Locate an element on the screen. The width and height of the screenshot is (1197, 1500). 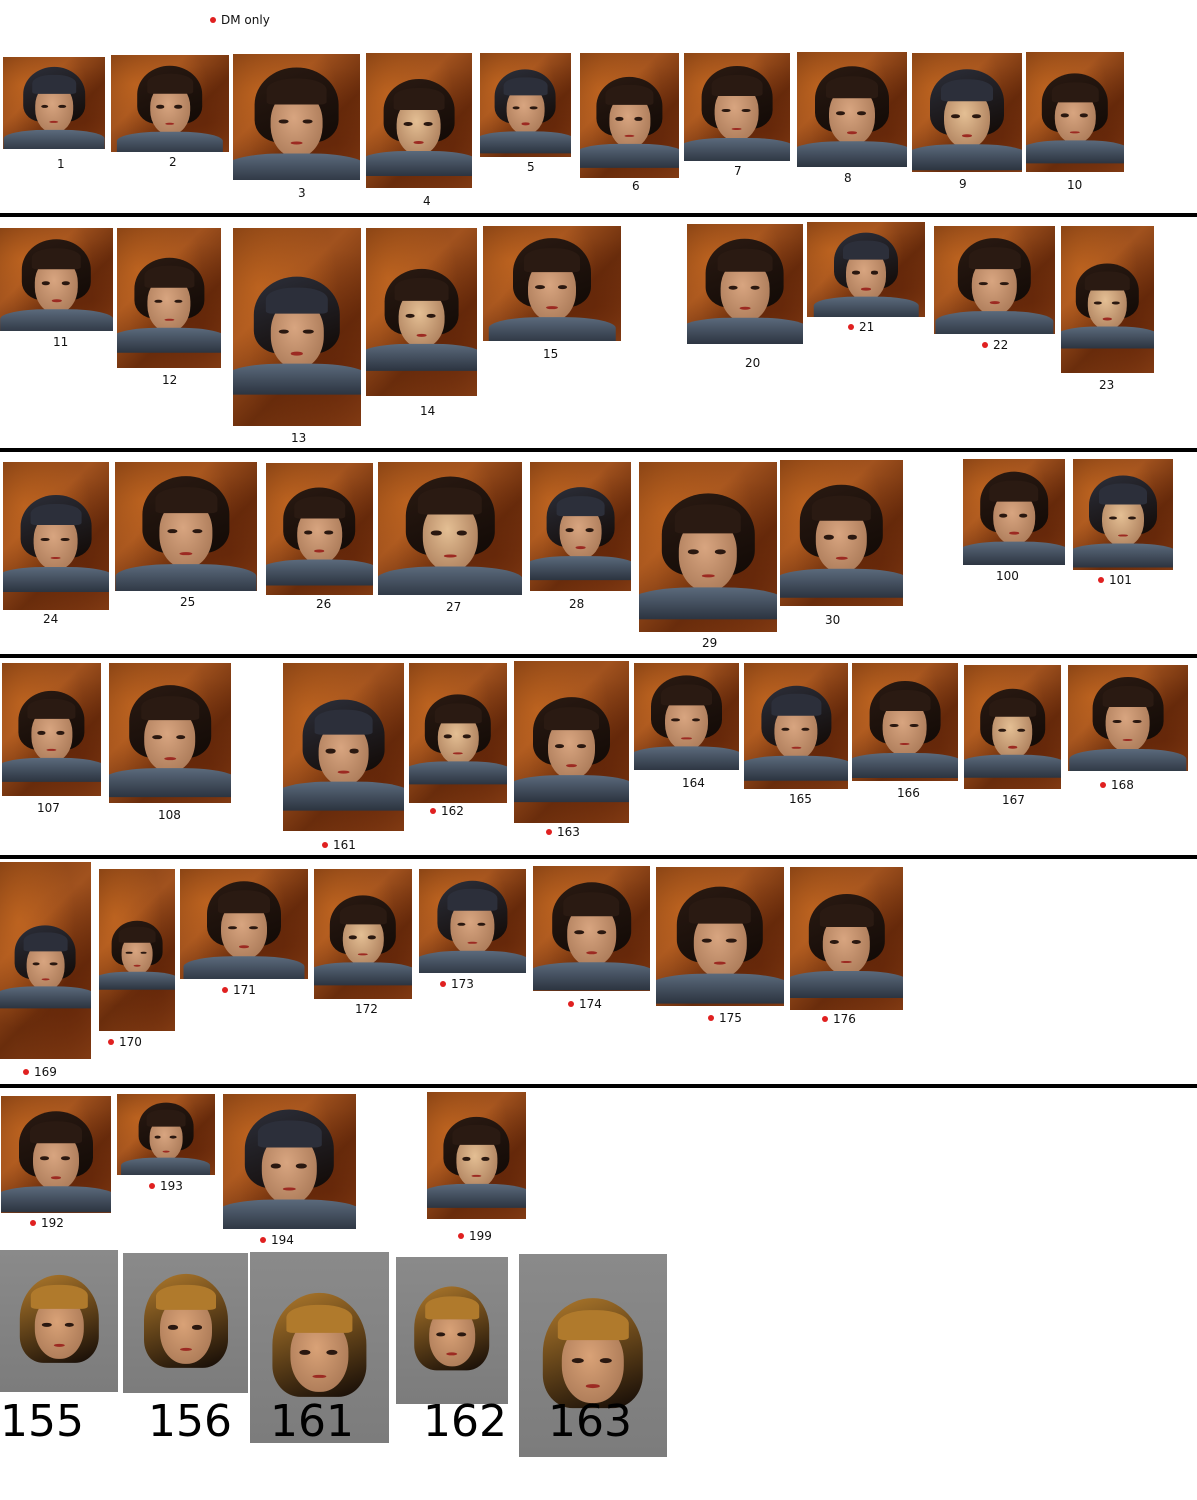
hair-label: 7 is located at coordinates (738, 171).